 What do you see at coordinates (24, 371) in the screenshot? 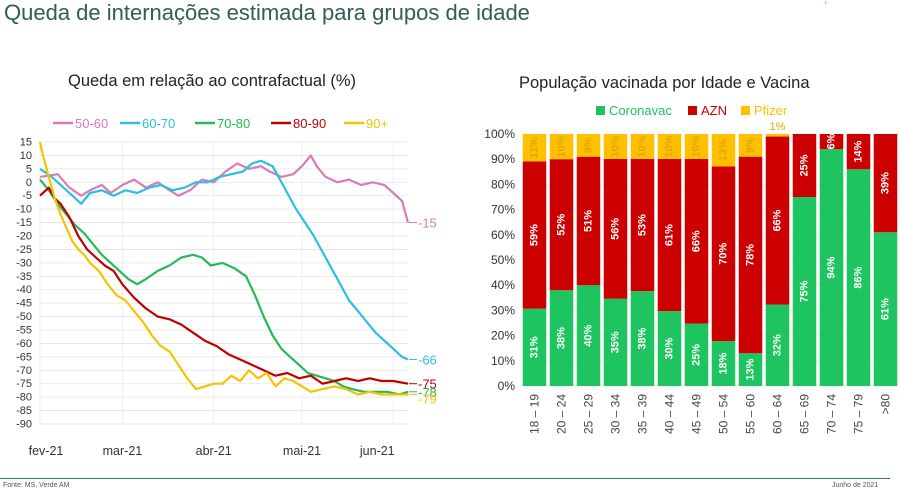
I see `y-tick-label: -70` at bounding box center [24, 371].